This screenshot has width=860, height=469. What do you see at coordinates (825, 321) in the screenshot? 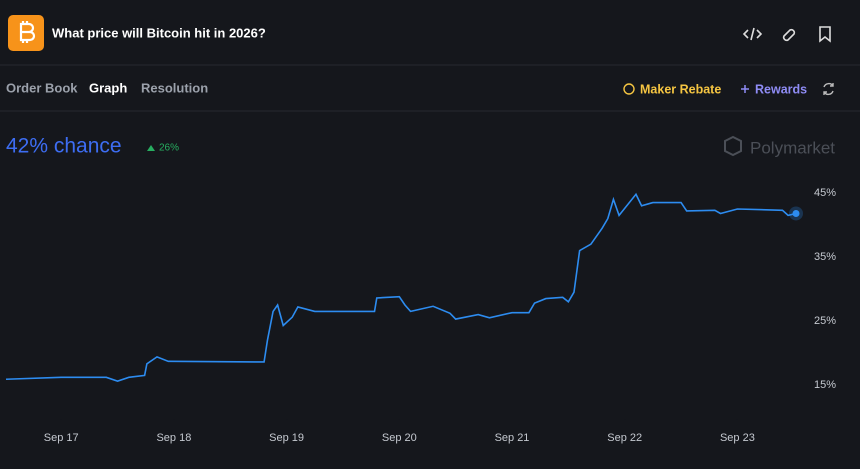
I see `y-tick-label: 25%` at bounding box center [825, 321].